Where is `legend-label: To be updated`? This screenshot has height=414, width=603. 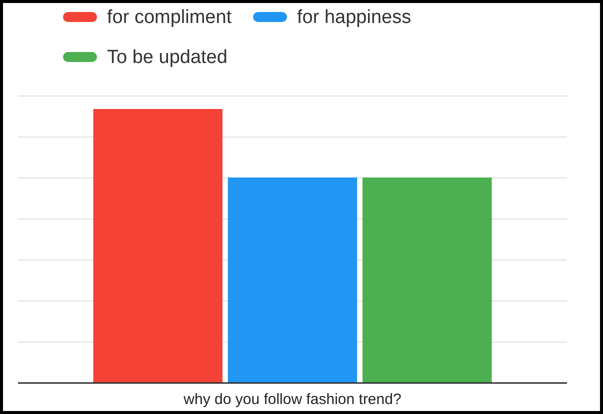 legend-label: To be updated is located at coordinates (167, 57).